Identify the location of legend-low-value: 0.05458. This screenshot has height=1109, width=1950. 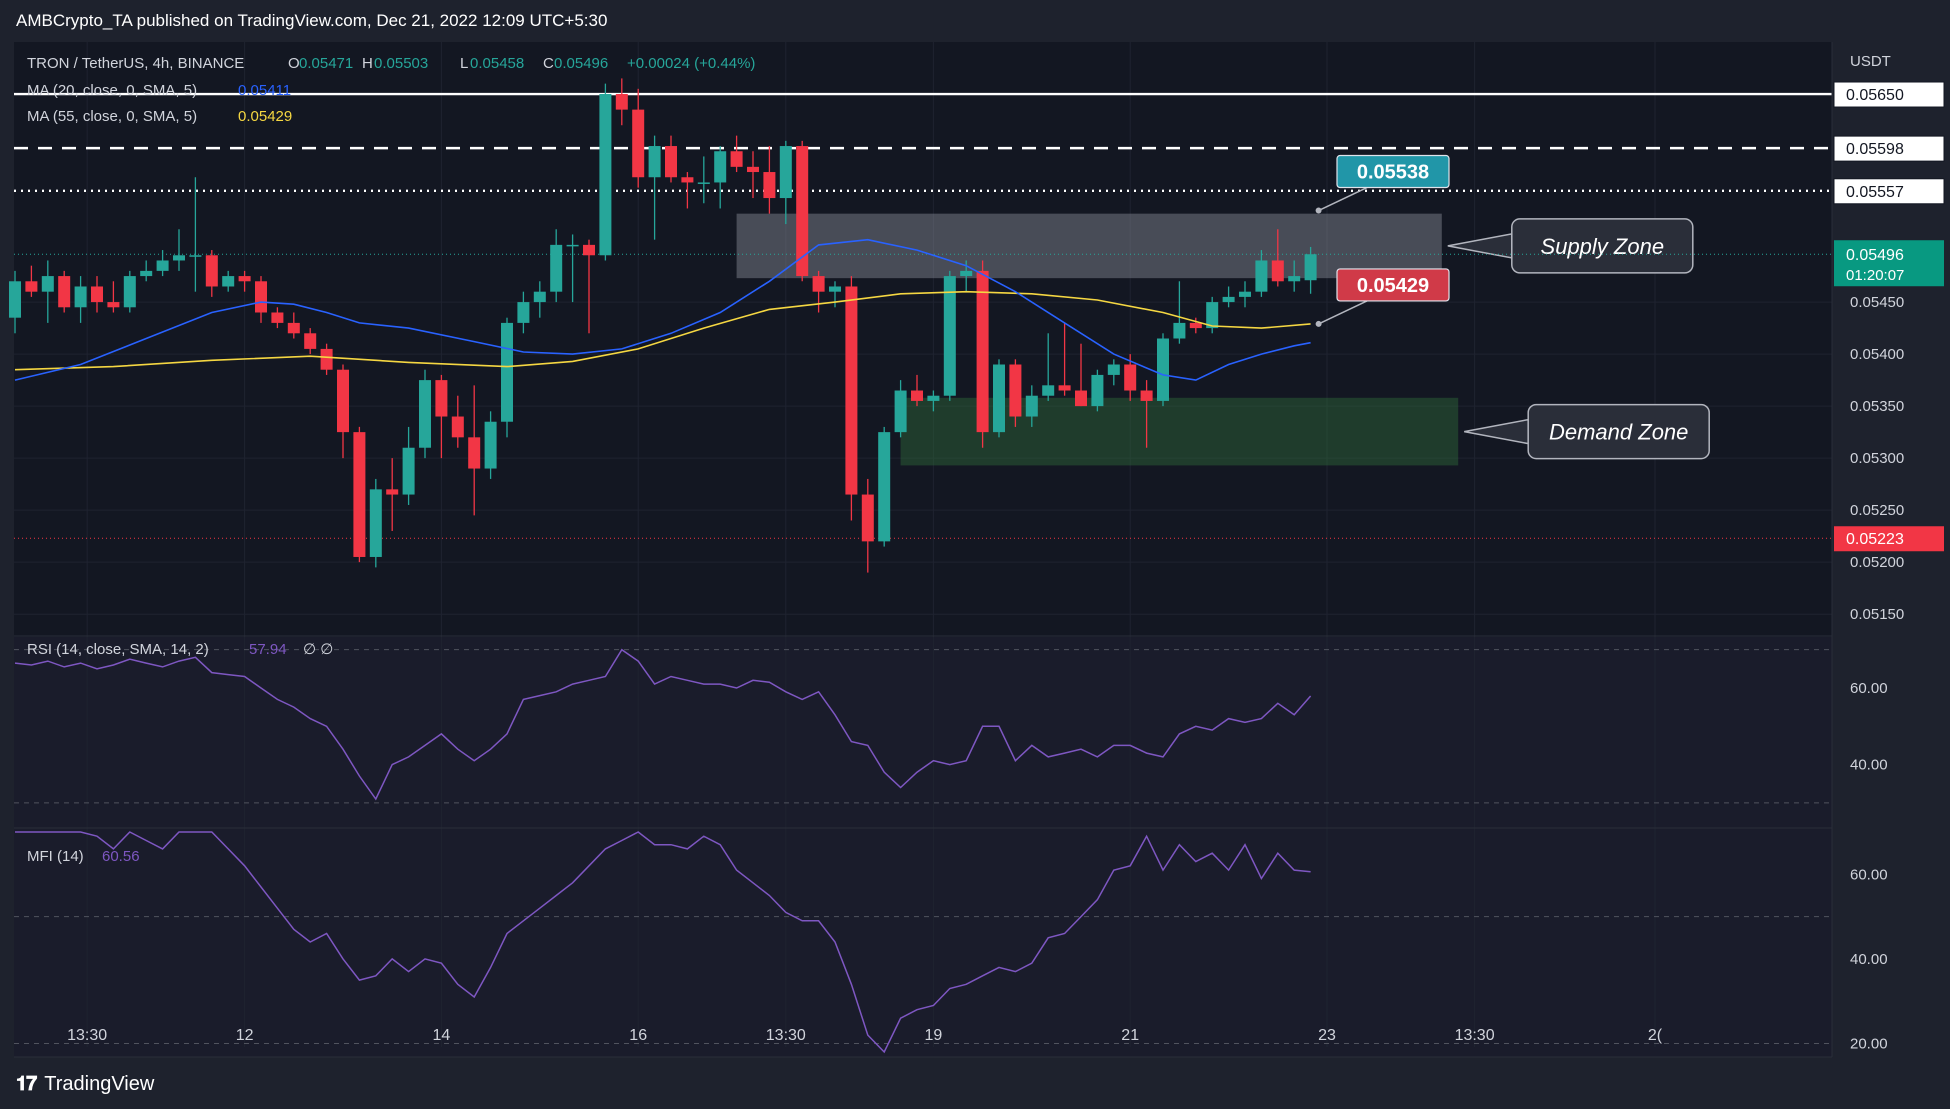
(497, 63).